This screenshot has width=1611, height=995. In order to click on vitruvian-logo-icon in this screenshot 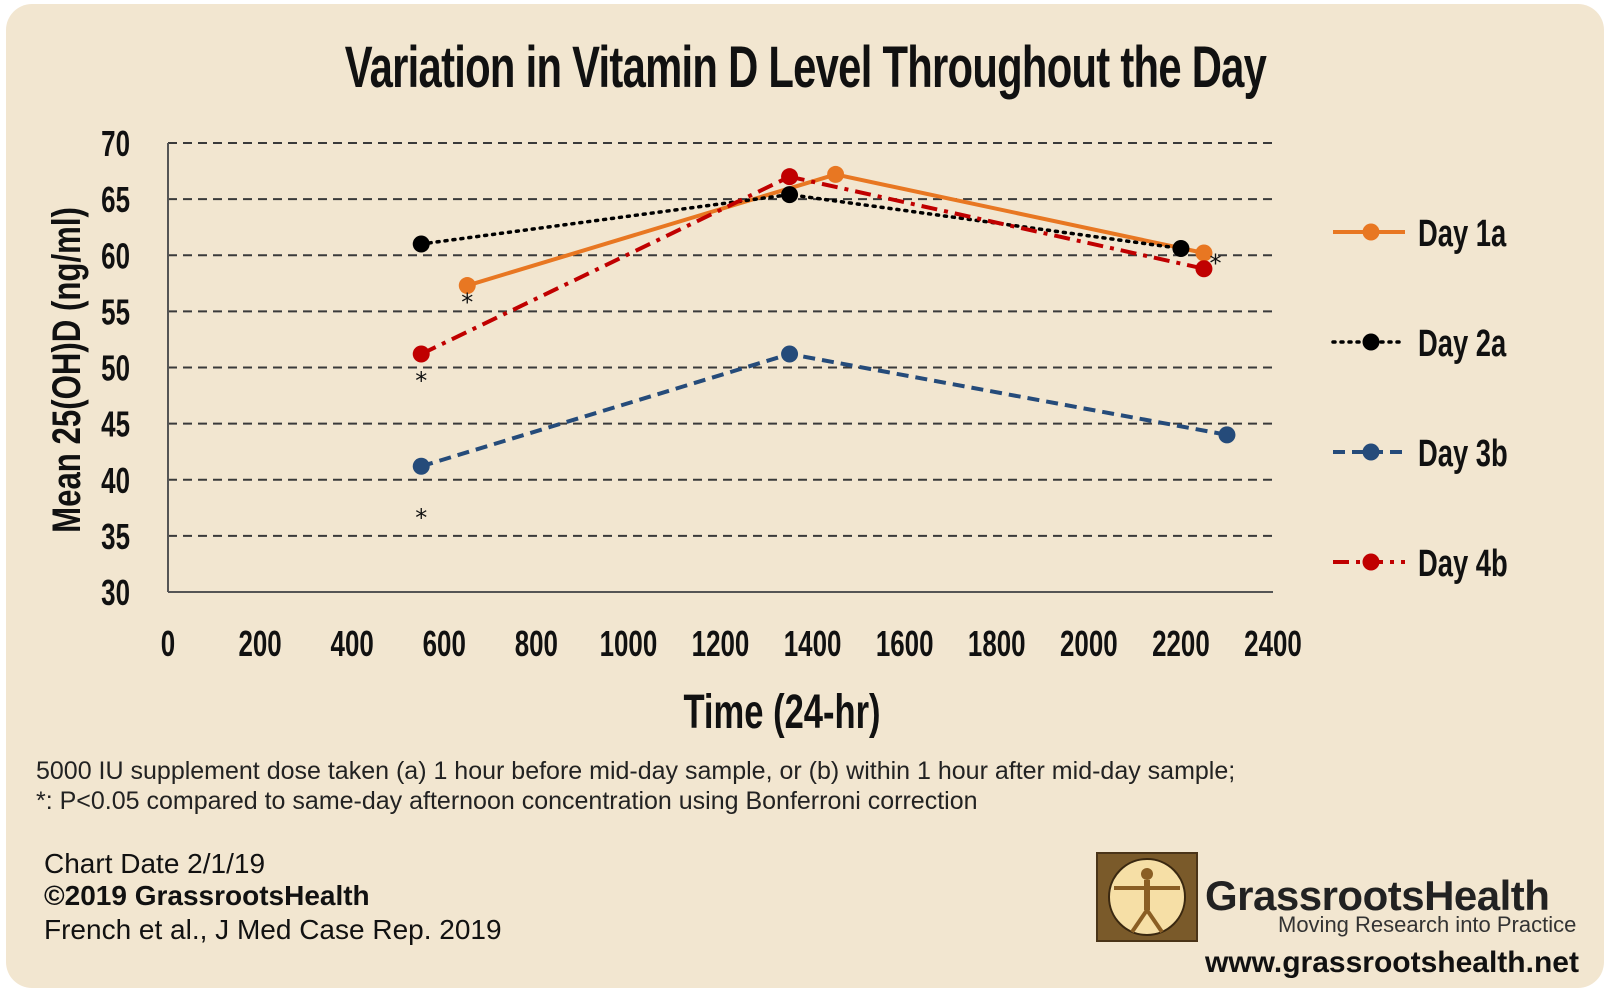, I will do `click(1147, 897)`.